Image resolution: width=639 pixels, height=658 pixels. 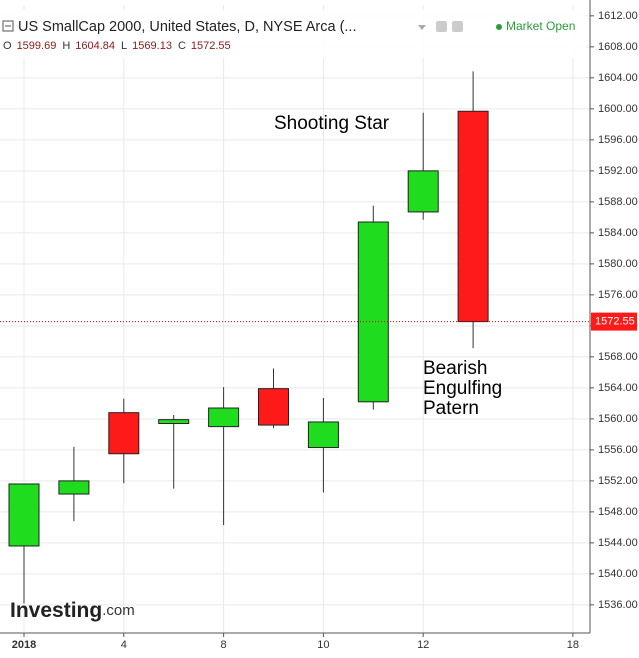 I want to click on annotation: Patern, so click(x=451, y=408).